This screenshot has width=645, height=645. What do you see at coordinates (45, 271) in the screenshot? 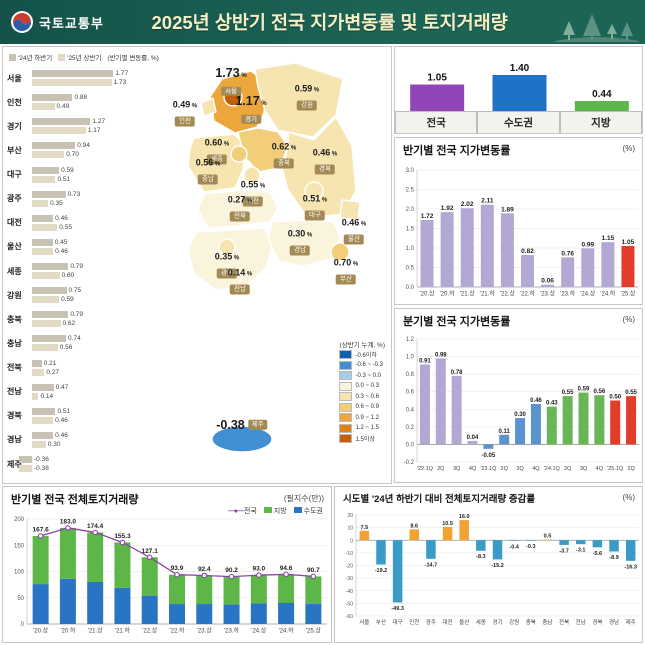
I see `region-row: 세종 0.79 0.60` at bounding box center [45, 271].